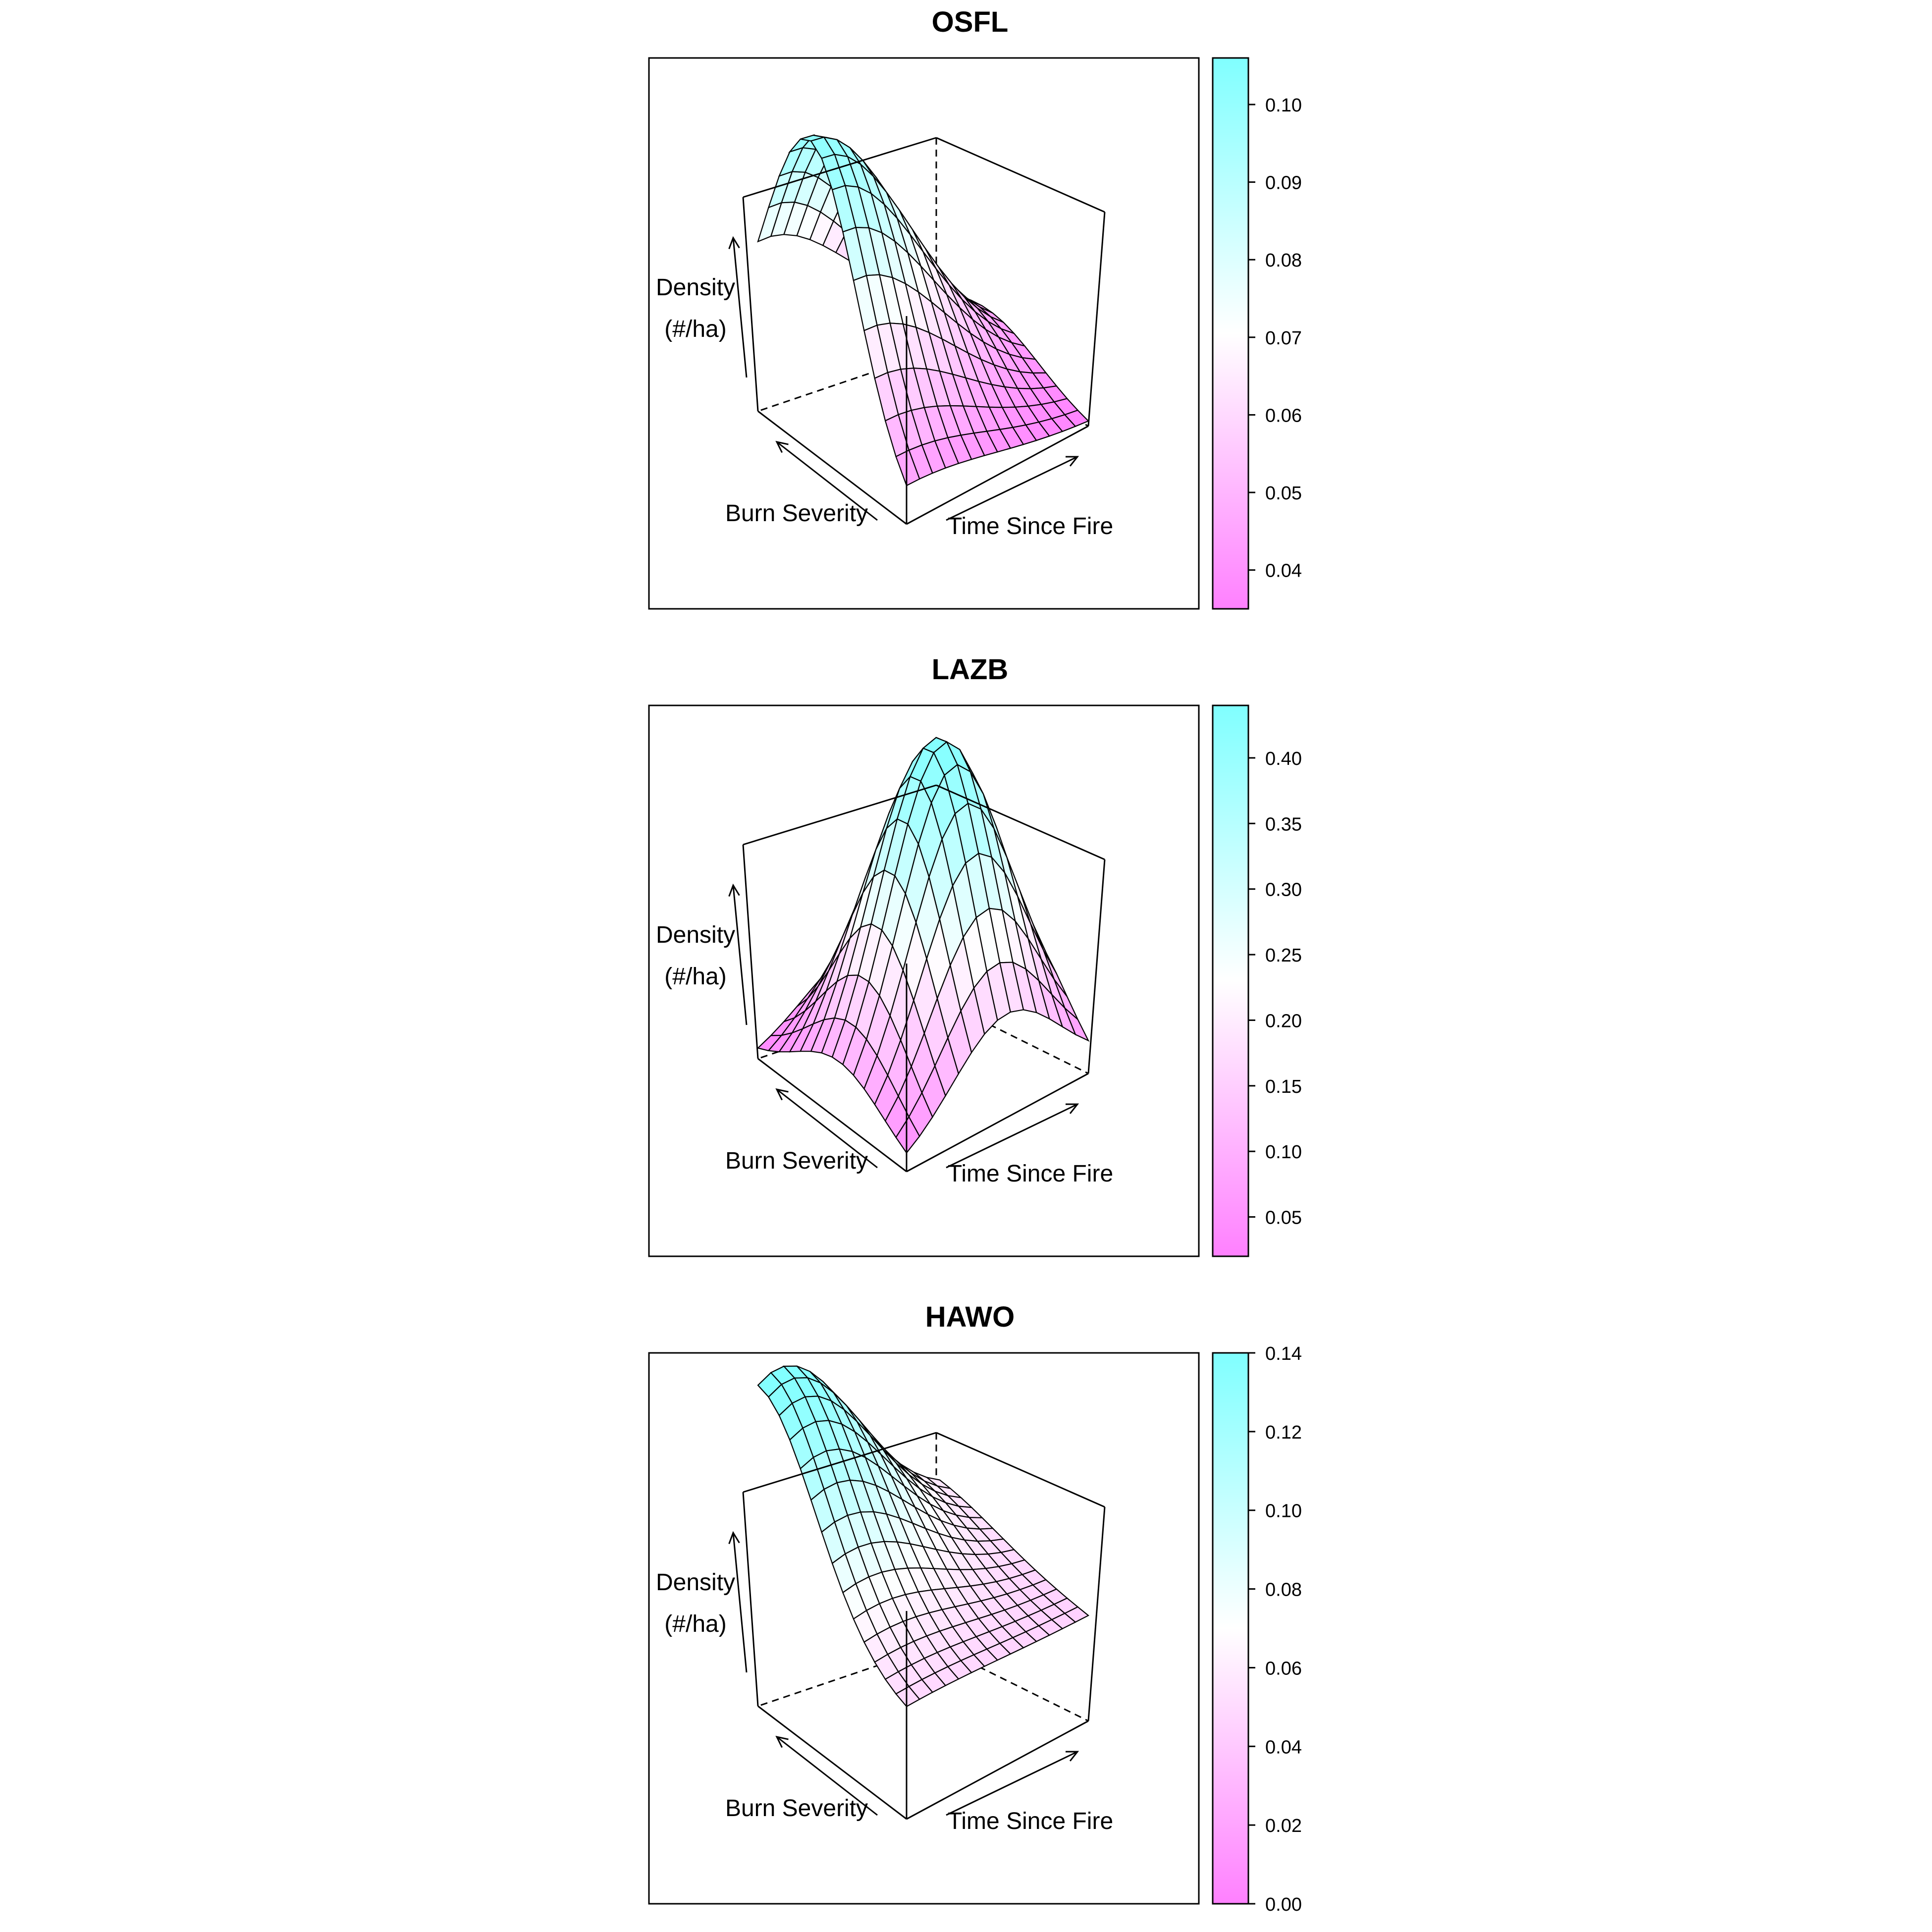  I want to click on colorbar-tick-label: 0.25, so click(1283, 955).